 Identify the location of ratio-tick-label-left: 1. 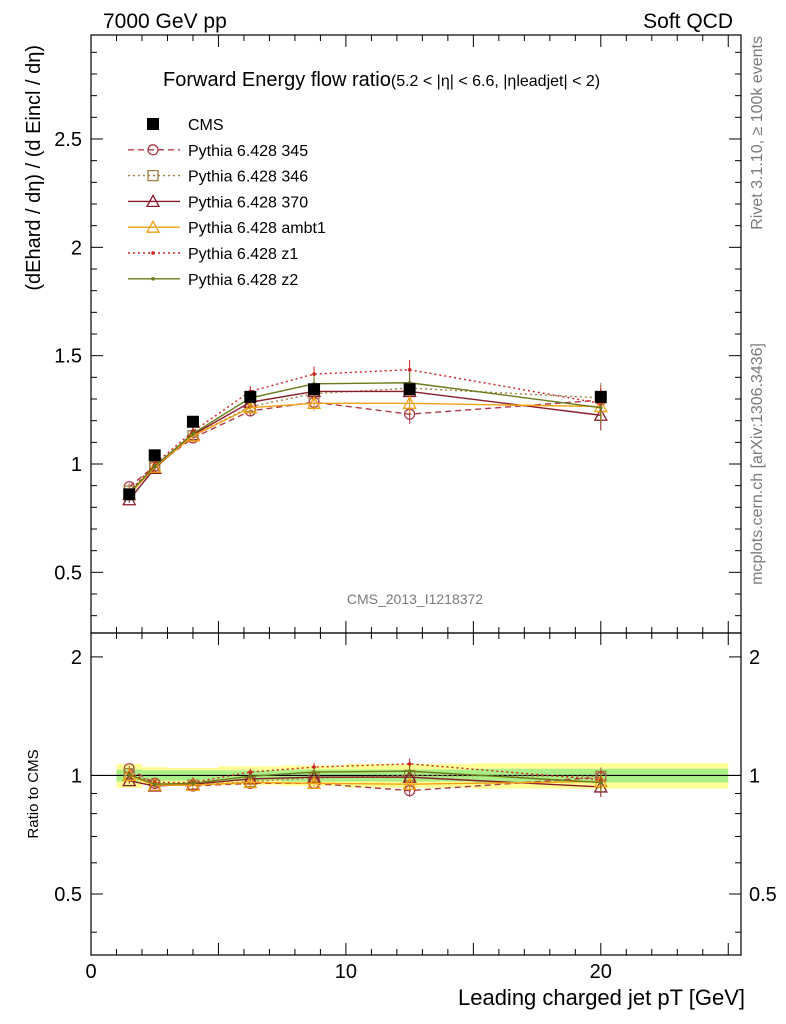
(76, 776).